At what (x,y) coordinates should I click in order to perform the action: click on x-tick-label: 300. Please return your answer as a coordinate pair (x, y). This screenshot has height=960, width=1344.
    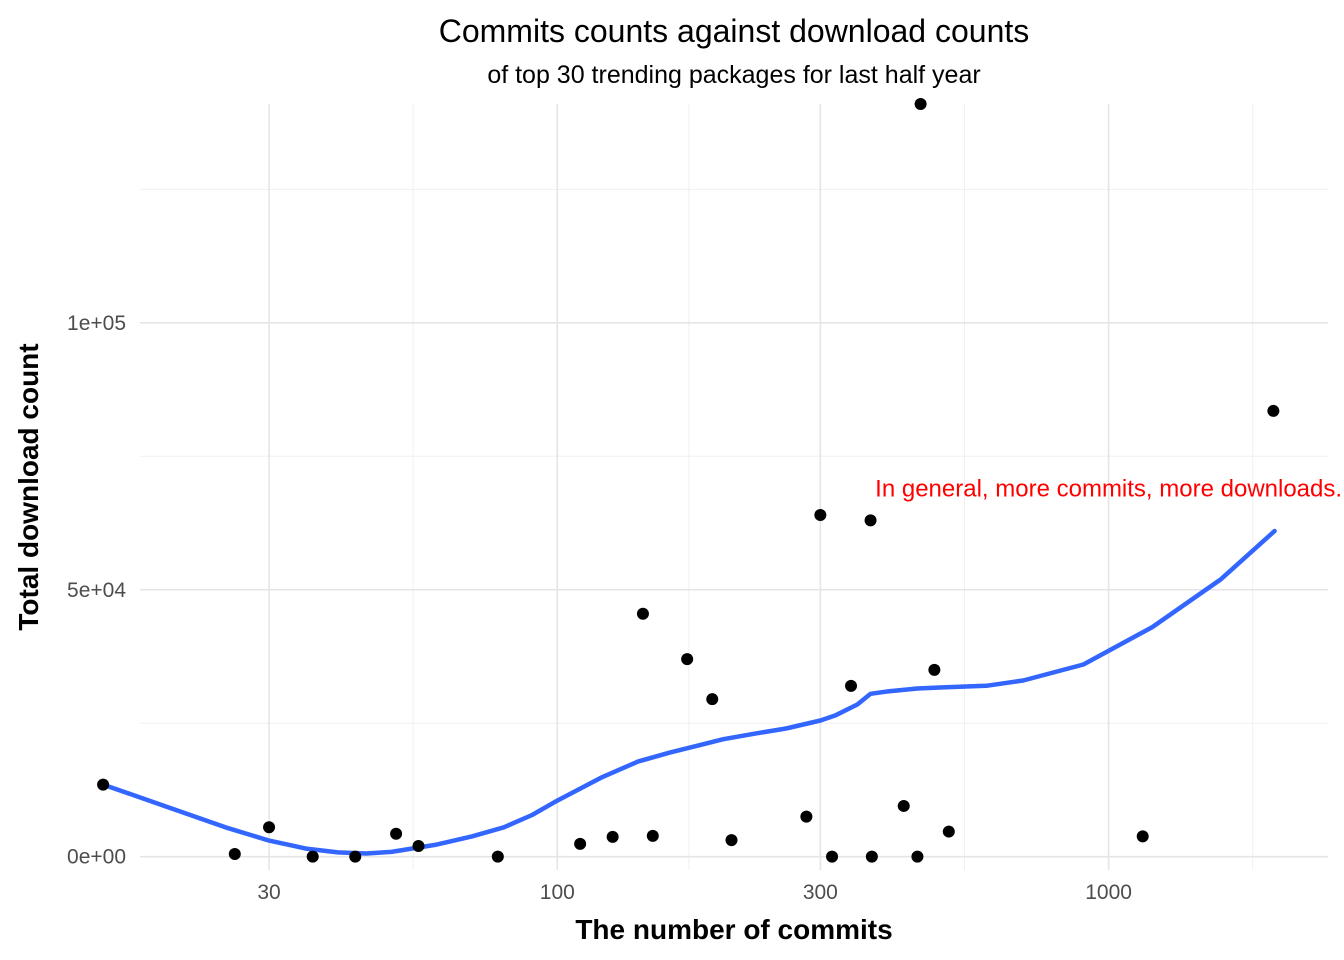
    Looking at the image, I should click on (820, 892).